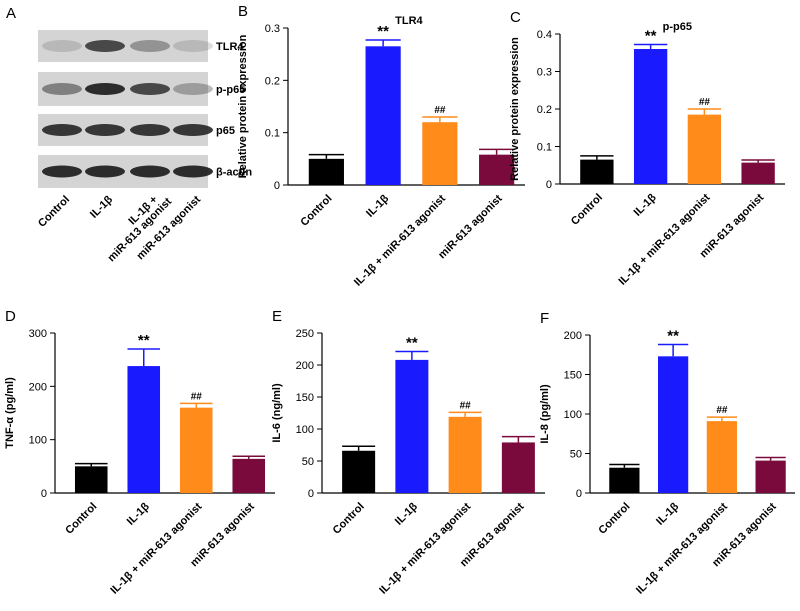  I want to click on y-axis-label: TNF-α (pg/ml), so click(10, 413).